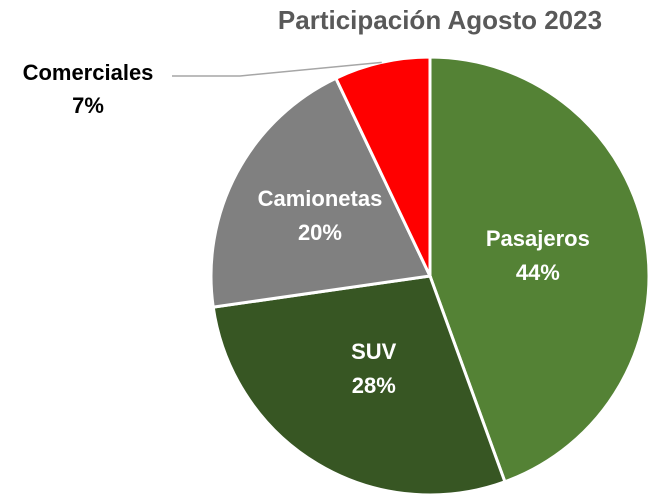  What do you see at coordinates (374, 385) in the screenshot?
I see `slice-value: 28%` at bounding box center [374, 385].